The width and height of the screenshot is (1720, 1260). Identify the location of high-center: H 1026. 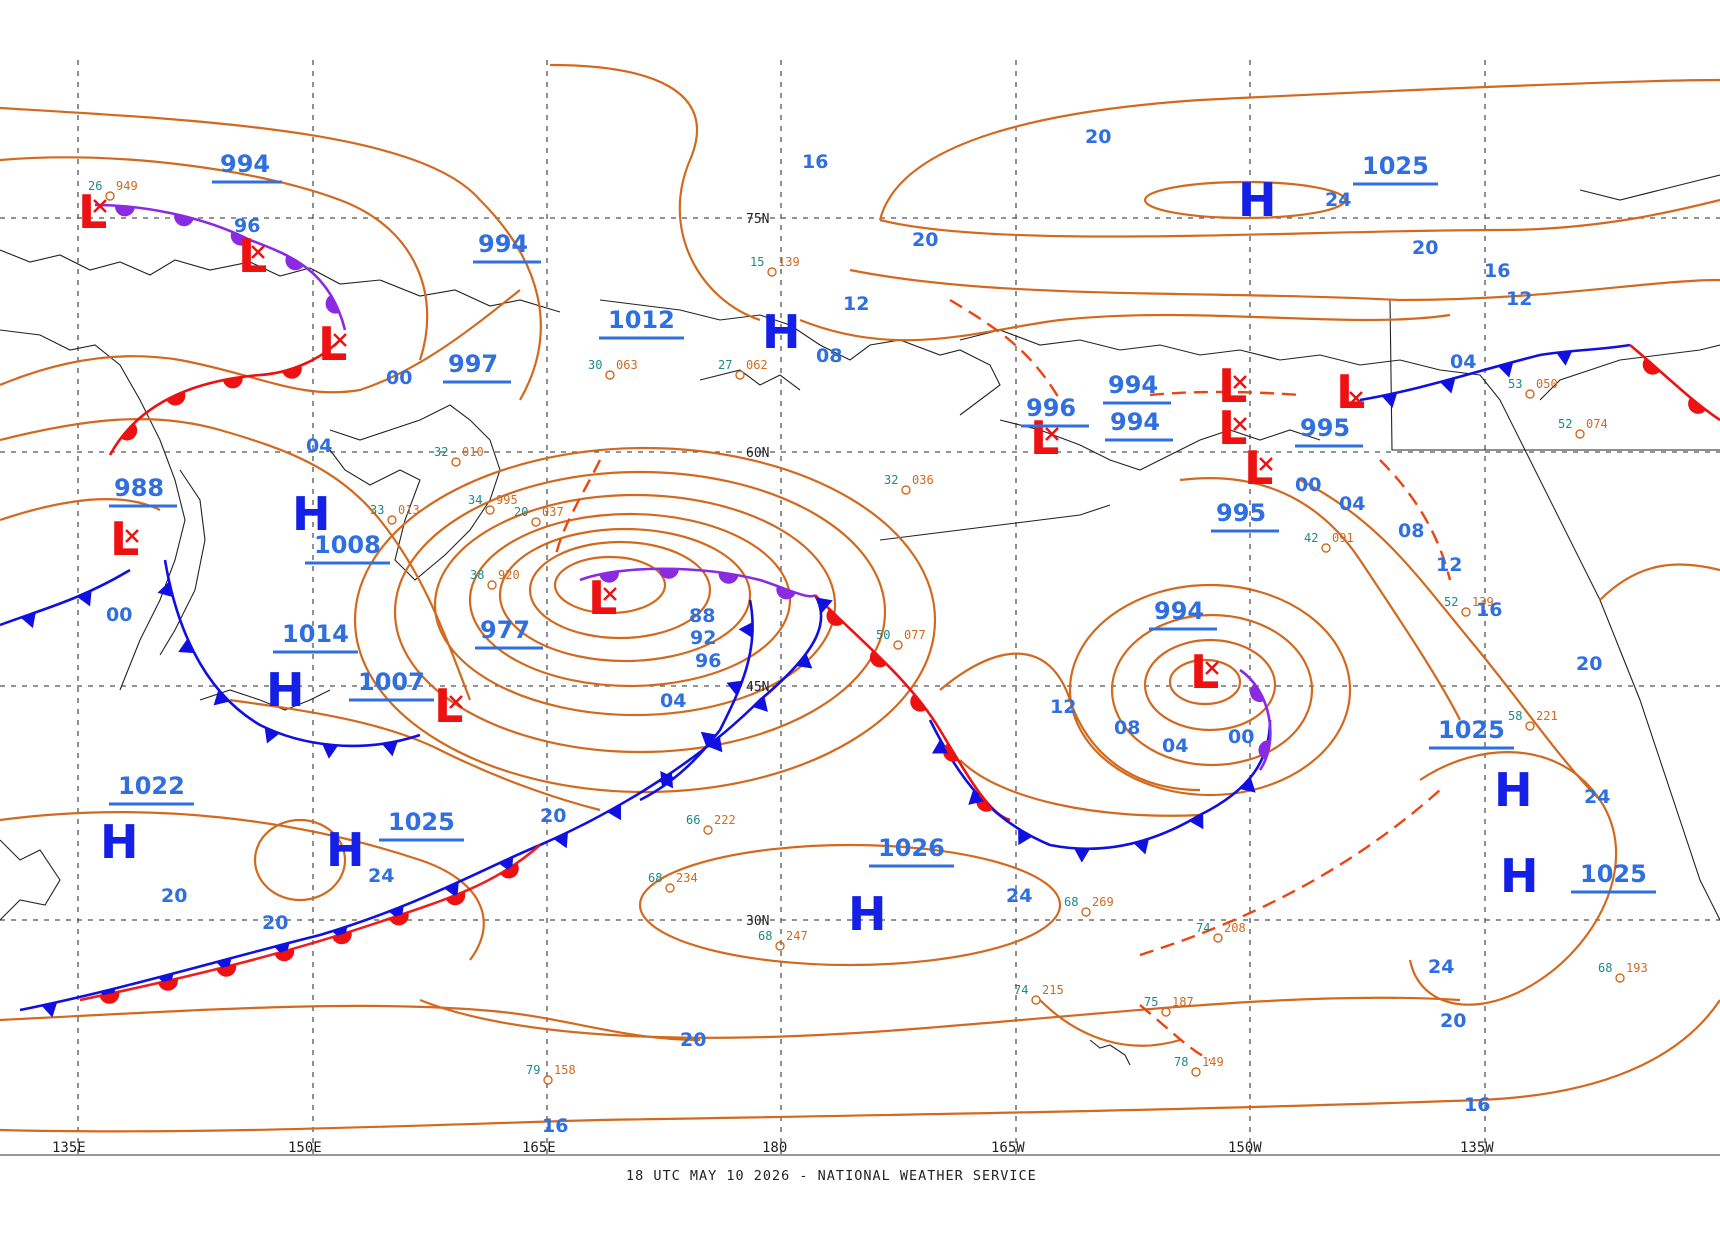
(901, 887).